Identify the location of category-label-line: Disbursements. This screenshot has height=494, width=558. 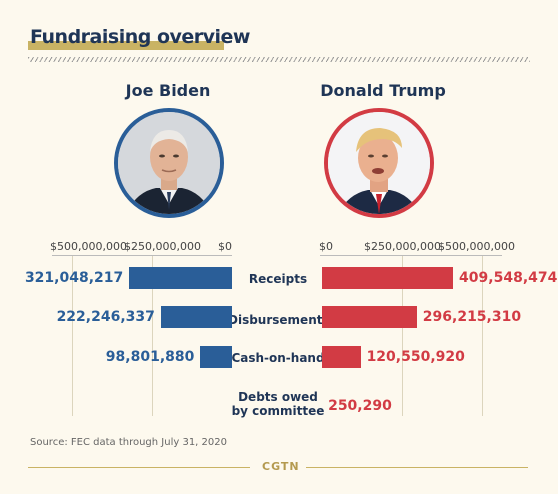
(279, 320).